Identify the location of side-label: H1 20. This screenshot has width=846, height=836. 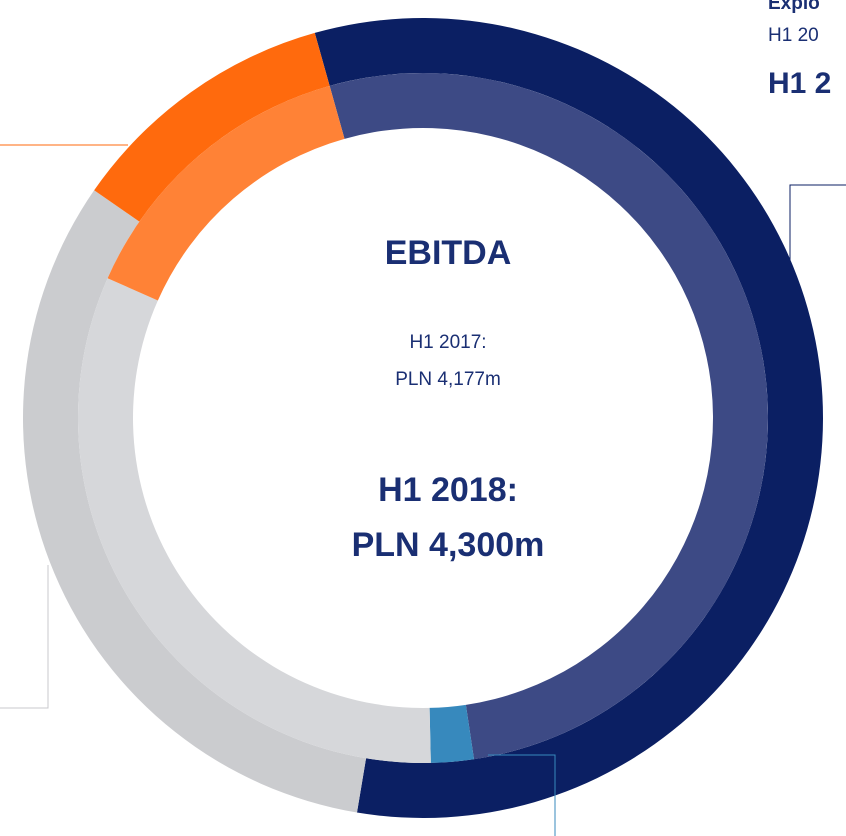
(793, 35).